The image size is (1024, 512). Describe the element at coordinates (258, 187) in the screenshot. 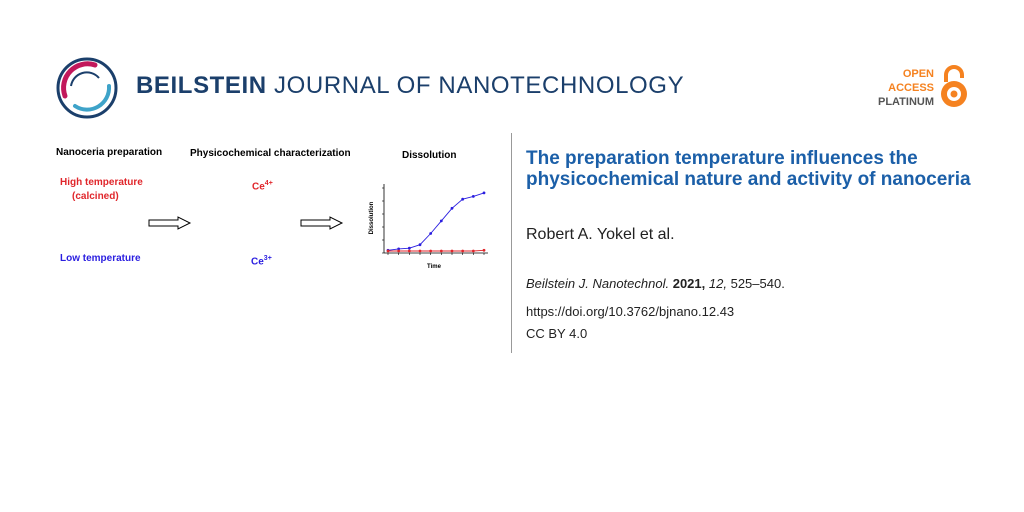

I see `ce4-symbol: Ce` at that location.